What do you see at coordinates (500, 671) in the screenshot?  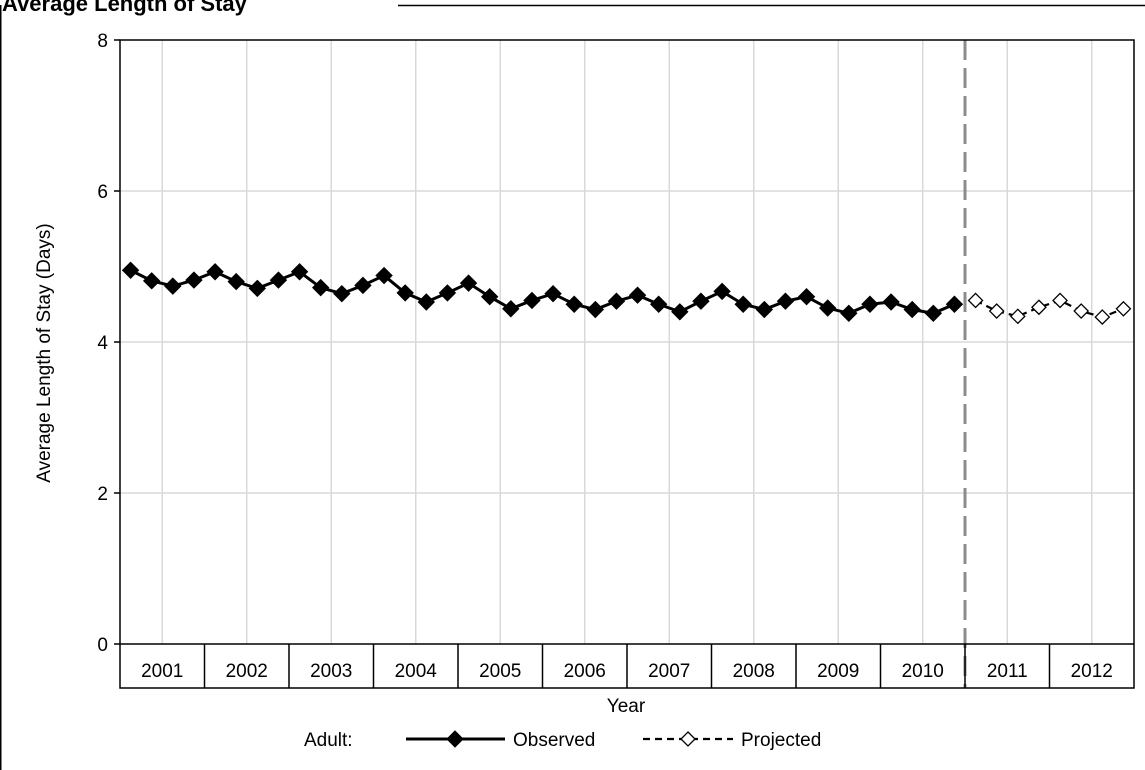 I see `x-year-label: 2005` at bounding box center [500, 671].